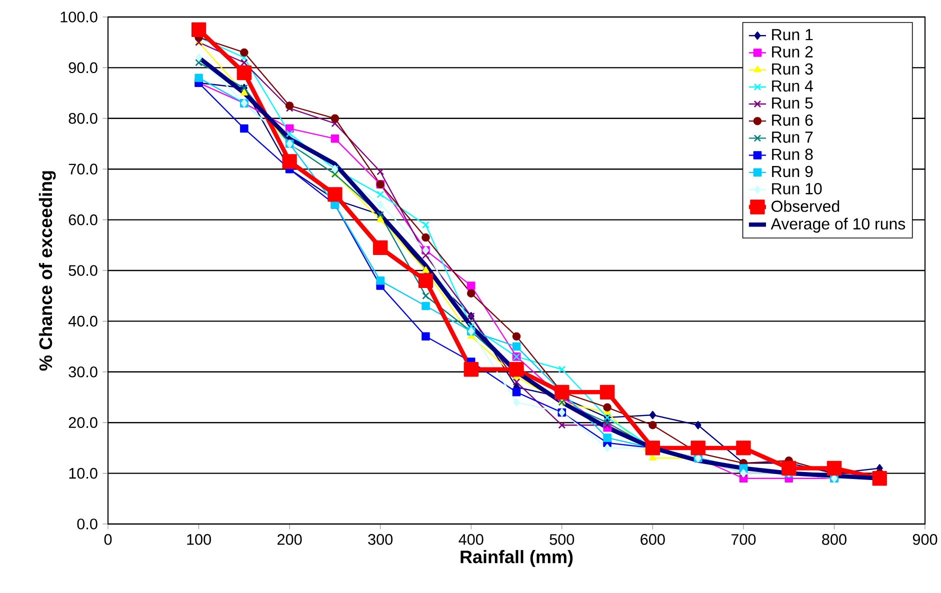 This screenshot has width=941, height=593. I want to click on x-axis-title: Rainfall (mm), so click(516, 558).